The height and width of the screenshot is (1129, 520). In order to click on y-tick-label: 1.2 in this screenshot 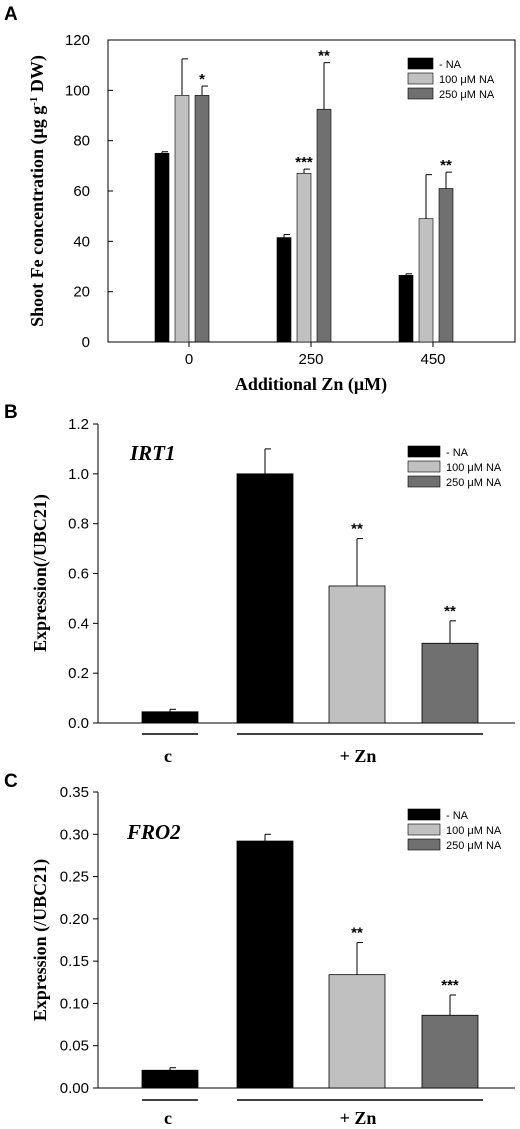, I will do `click(78, 424)`.